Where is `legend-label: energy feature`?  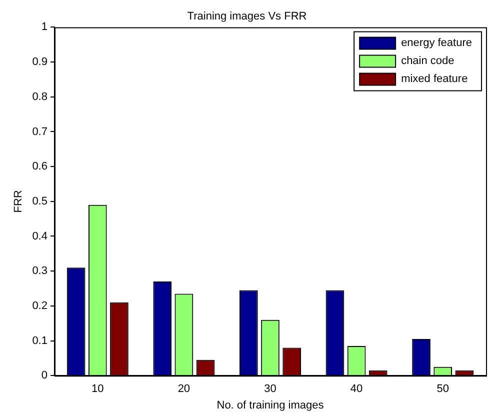 legend-label: energy feature is located at coordinates (436, 43).